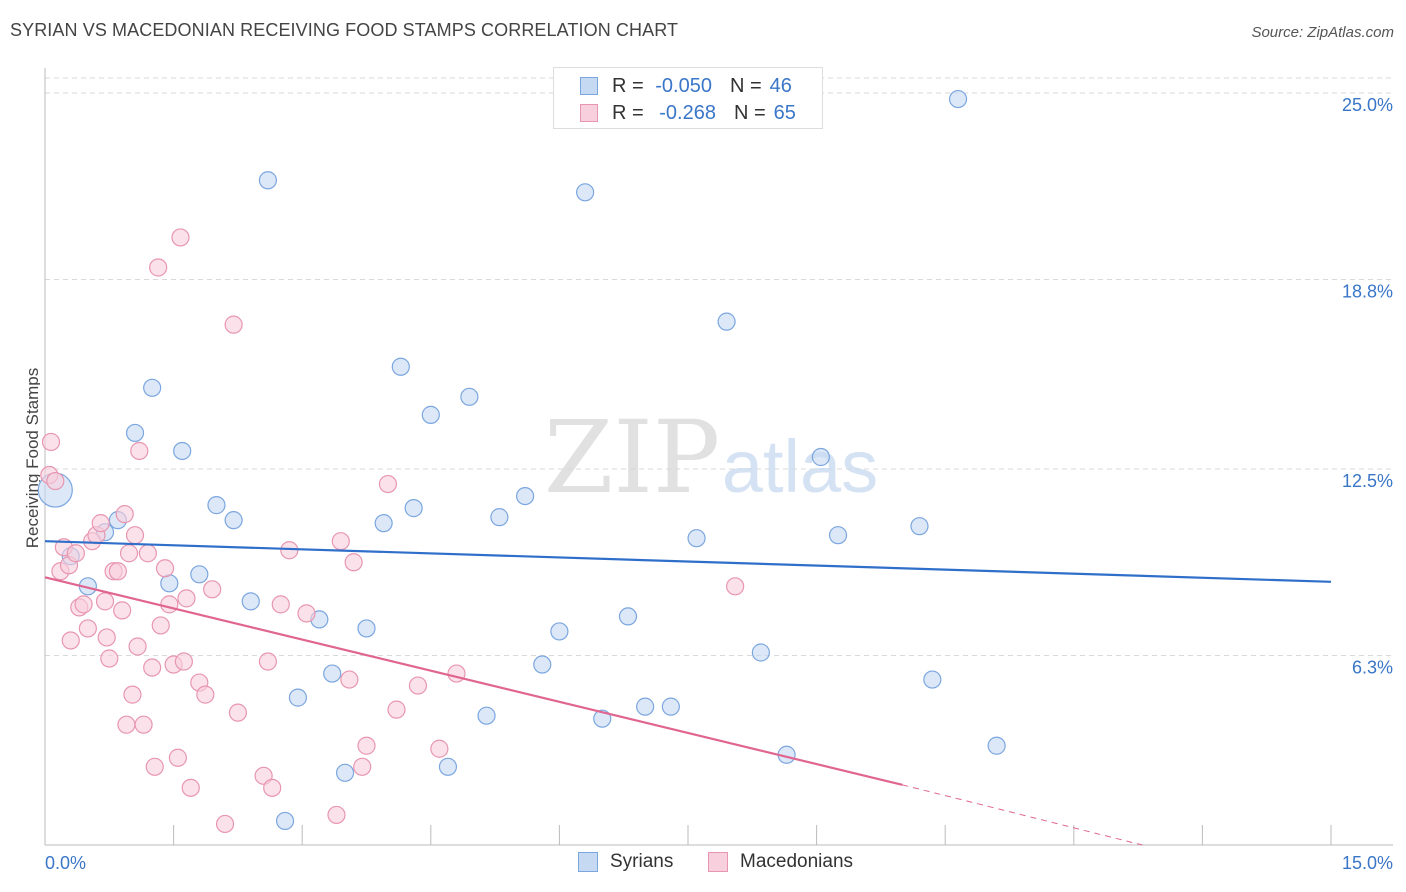 The width and height of the screenshot is (1406, 892). I want to click on macedonians-trend-line, so click(473, 681).